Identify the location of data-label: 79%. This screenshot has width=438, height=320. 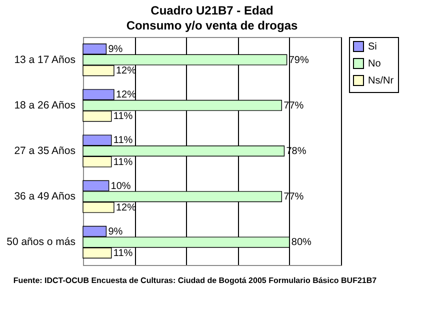
(298, 60).